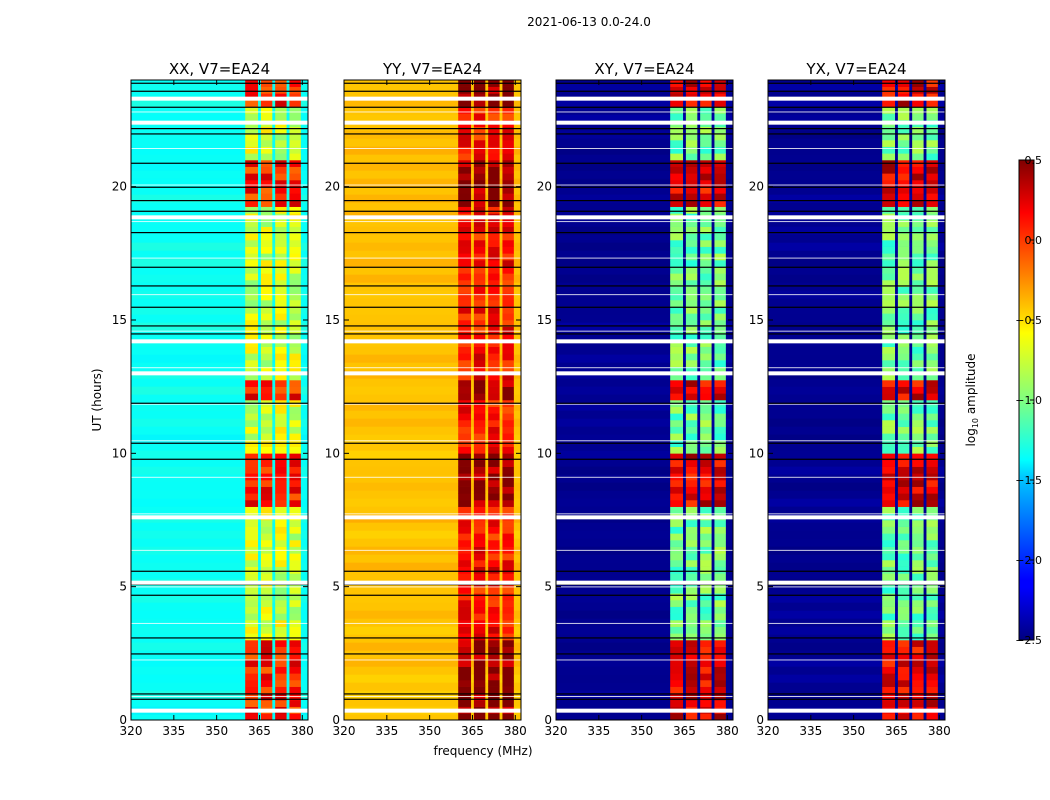 The height and width of the screenshot is (800, 1050). I want to click on y-axis-label: UT (hours), so click(97, 399).